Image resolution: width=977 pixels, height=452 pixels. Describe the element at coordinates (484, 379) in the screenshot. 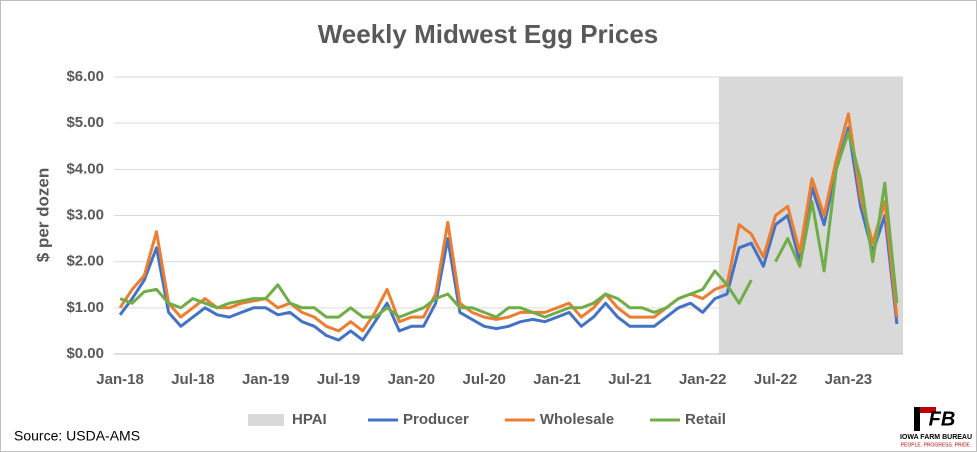

I see `x-tick-label: Jul-20` at that location.